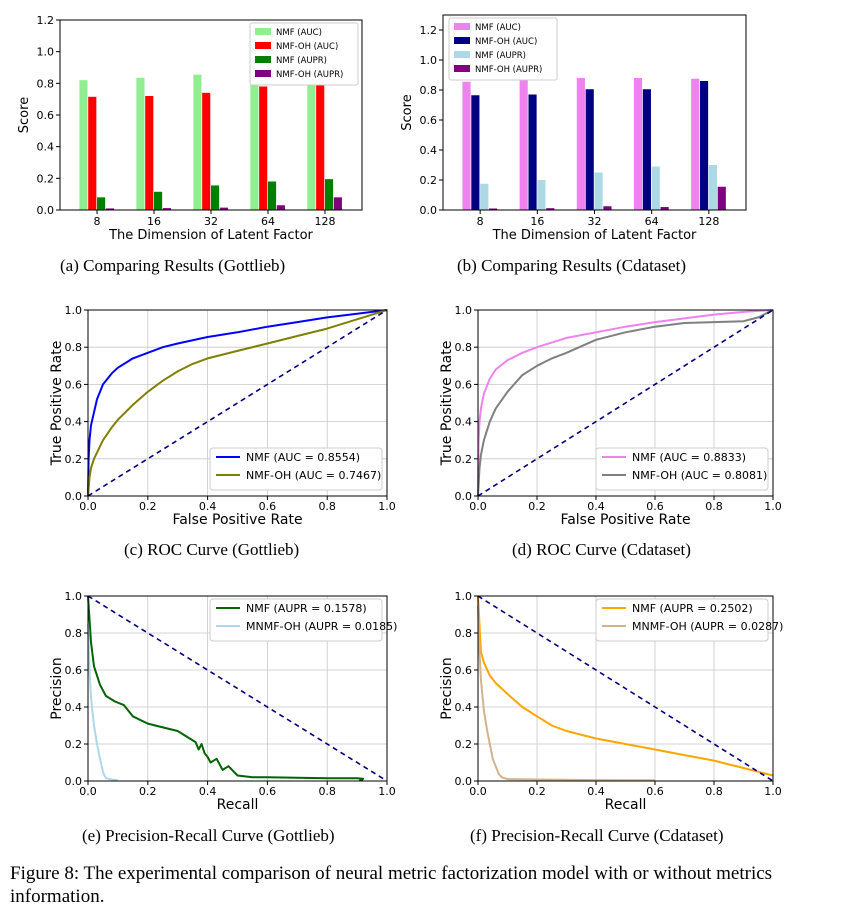 The height and width of the screenshot is (915, 841). Describe the element at coordinates (307, 47) in the screenshot. I see `legend-label: NMF-OH (AUC)` at that location.